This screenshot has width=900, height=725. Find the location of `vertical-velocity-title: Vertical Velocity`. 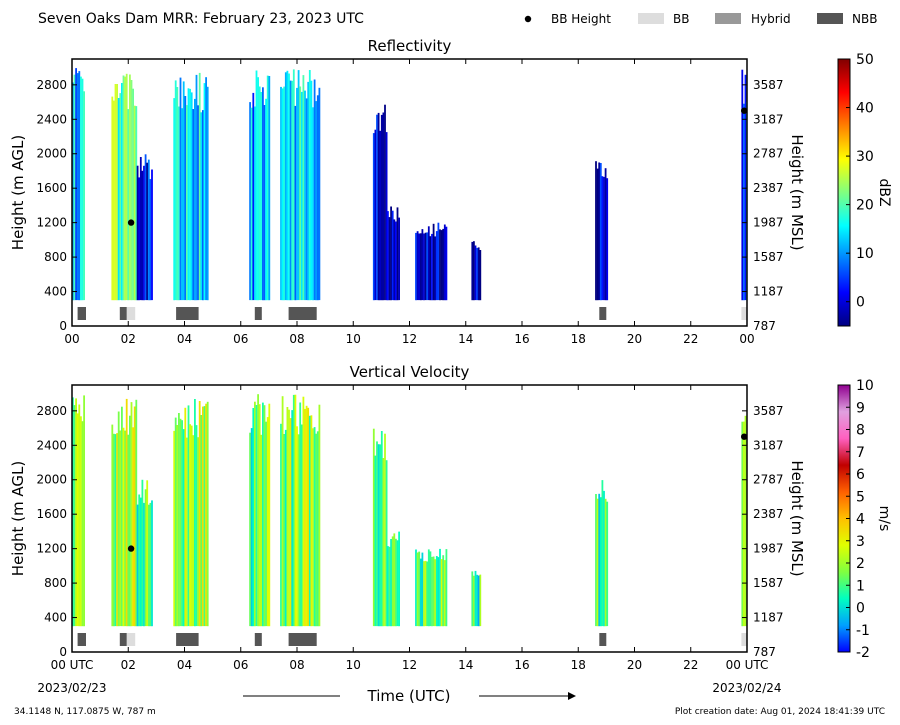

vertical-velocity-title: Vertical Velocity is located at coordinates (410, 372).